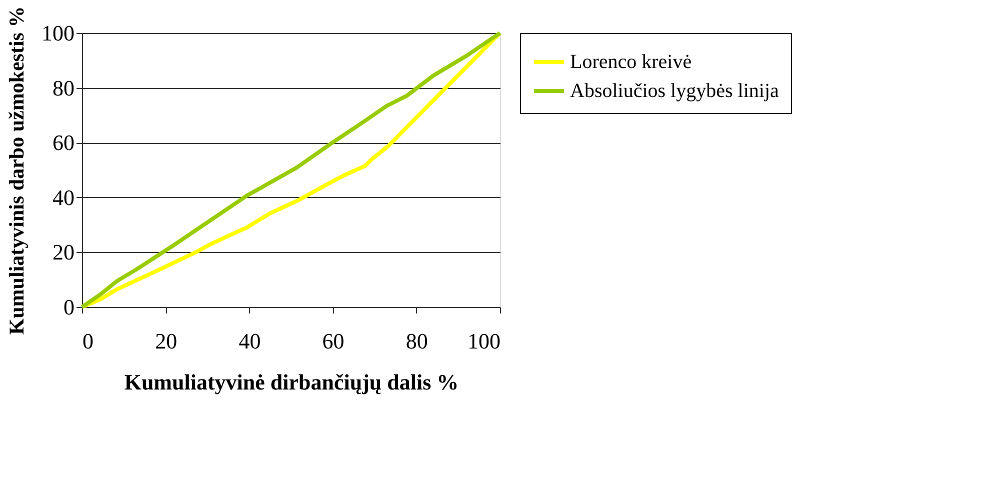 The height and width of the screenshot is (484, 995). What do you see at coordinates (63, 252) in the screenshot?
I see `y-tick-label: 20` at bounding box center [63, 252].